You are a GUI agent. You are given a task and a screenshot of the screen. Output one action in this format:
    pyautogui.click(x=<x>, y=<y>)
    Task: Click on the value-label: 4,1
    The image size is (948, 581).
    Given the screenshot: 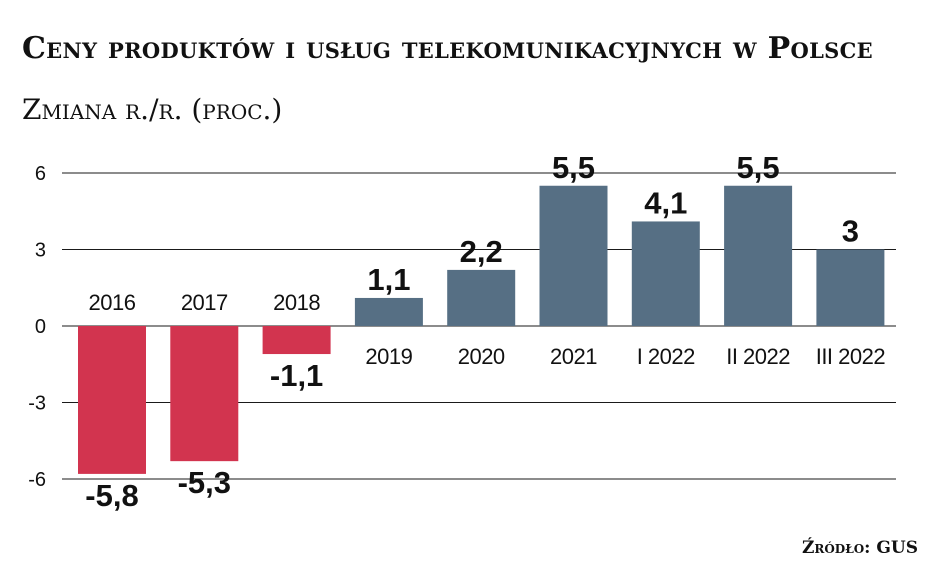 What is the action you would take?
    pyautogui.click(x=665, y=202)
    